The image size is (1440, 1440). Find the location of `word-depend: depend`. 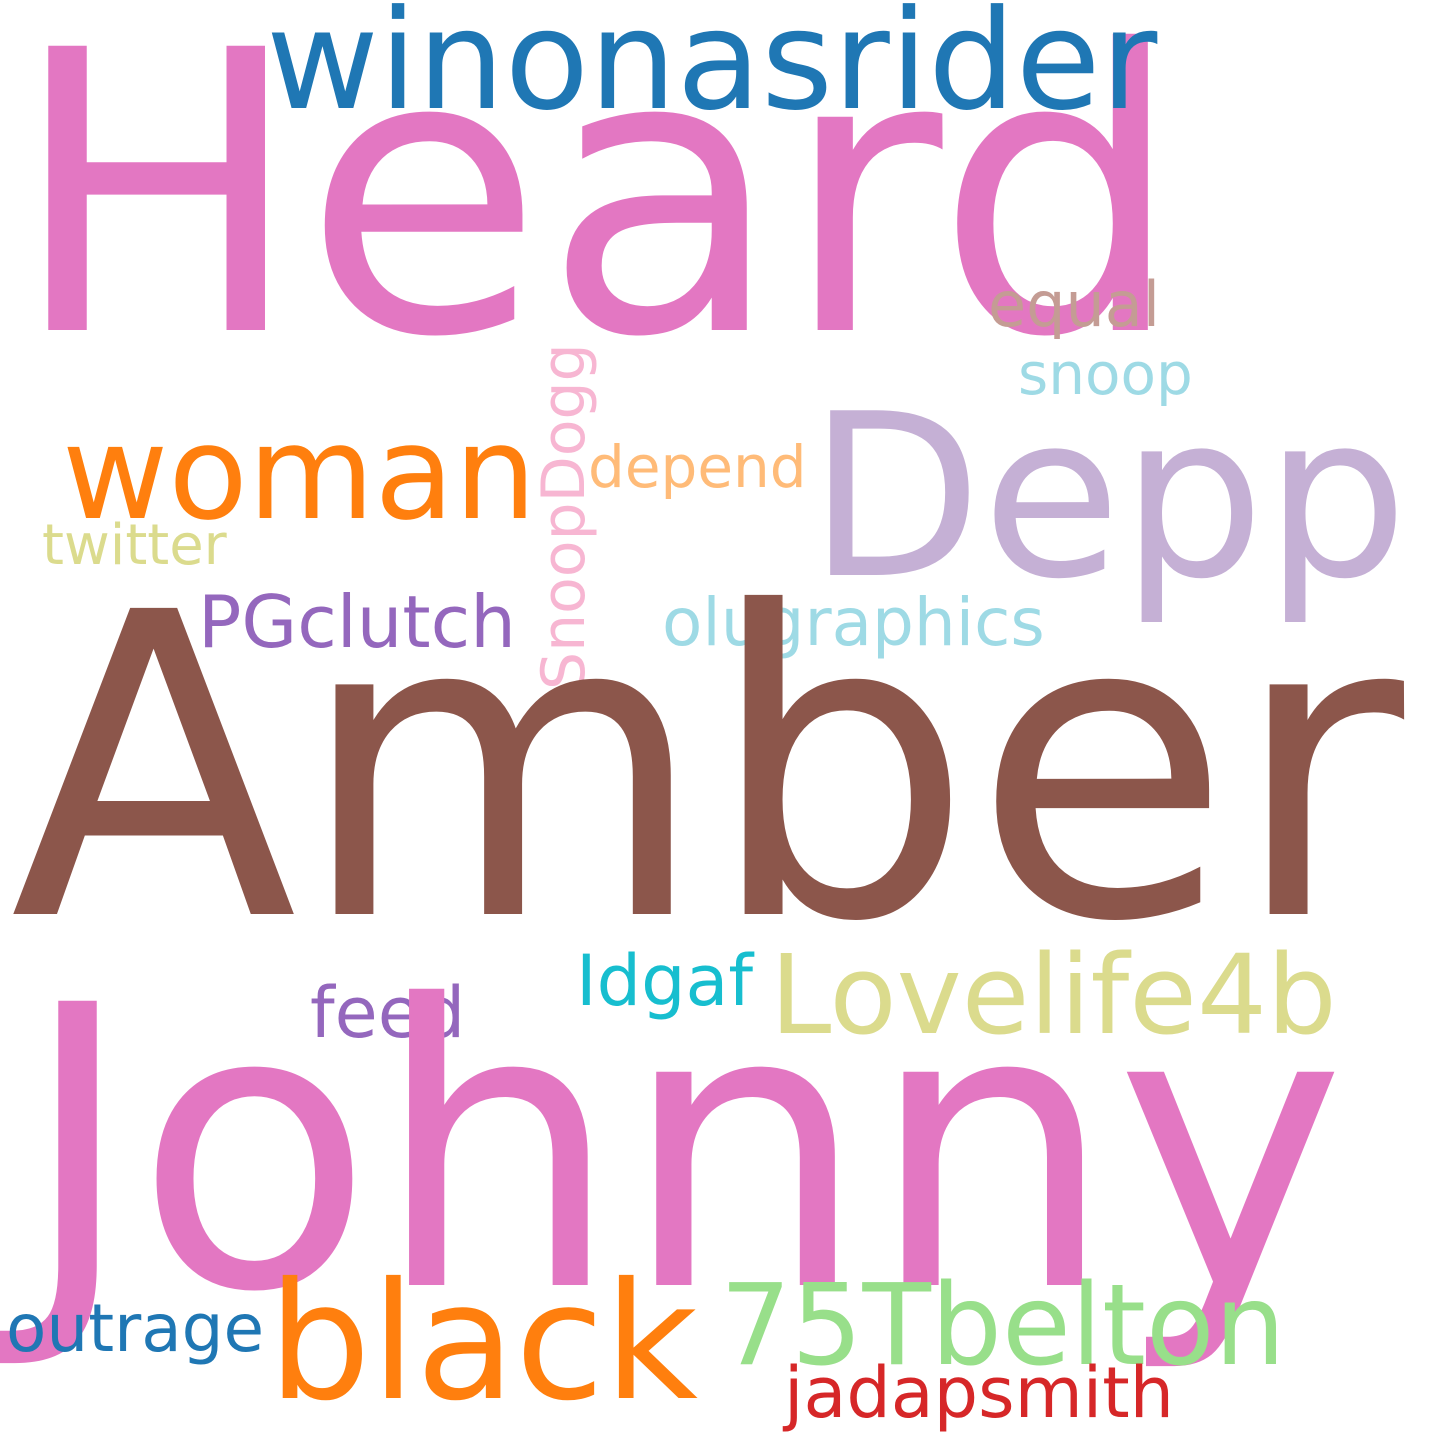

word-depend: depend is located at coordinates (697, 467).